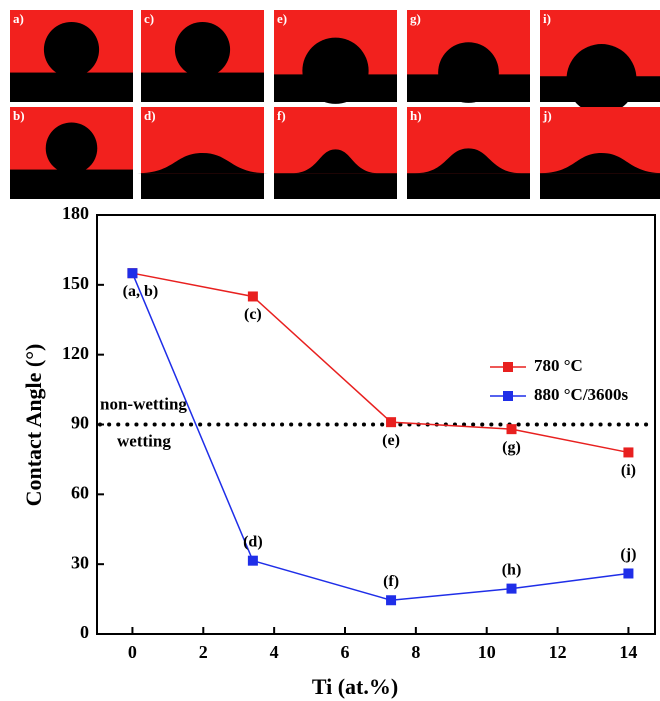  Describe the element at coordinates (512, 569) in the screenshot. I see `point-label: (h)` at that location.